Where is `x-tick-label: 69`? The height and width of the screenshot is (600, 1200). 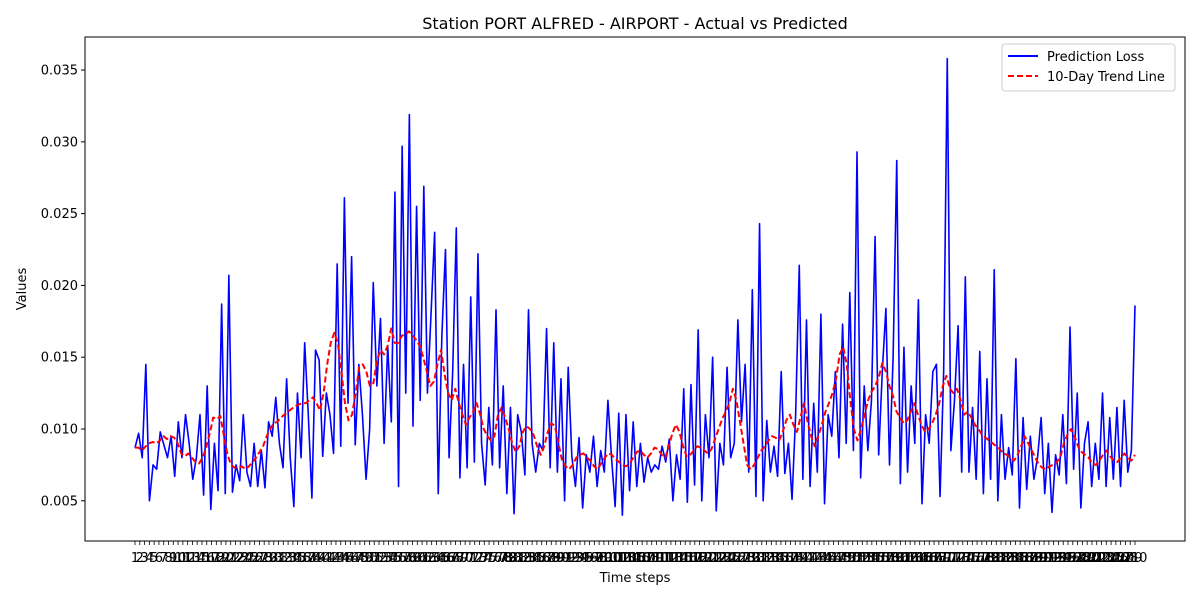
x-tick-label: 69 is located at coordinates (460, 558).